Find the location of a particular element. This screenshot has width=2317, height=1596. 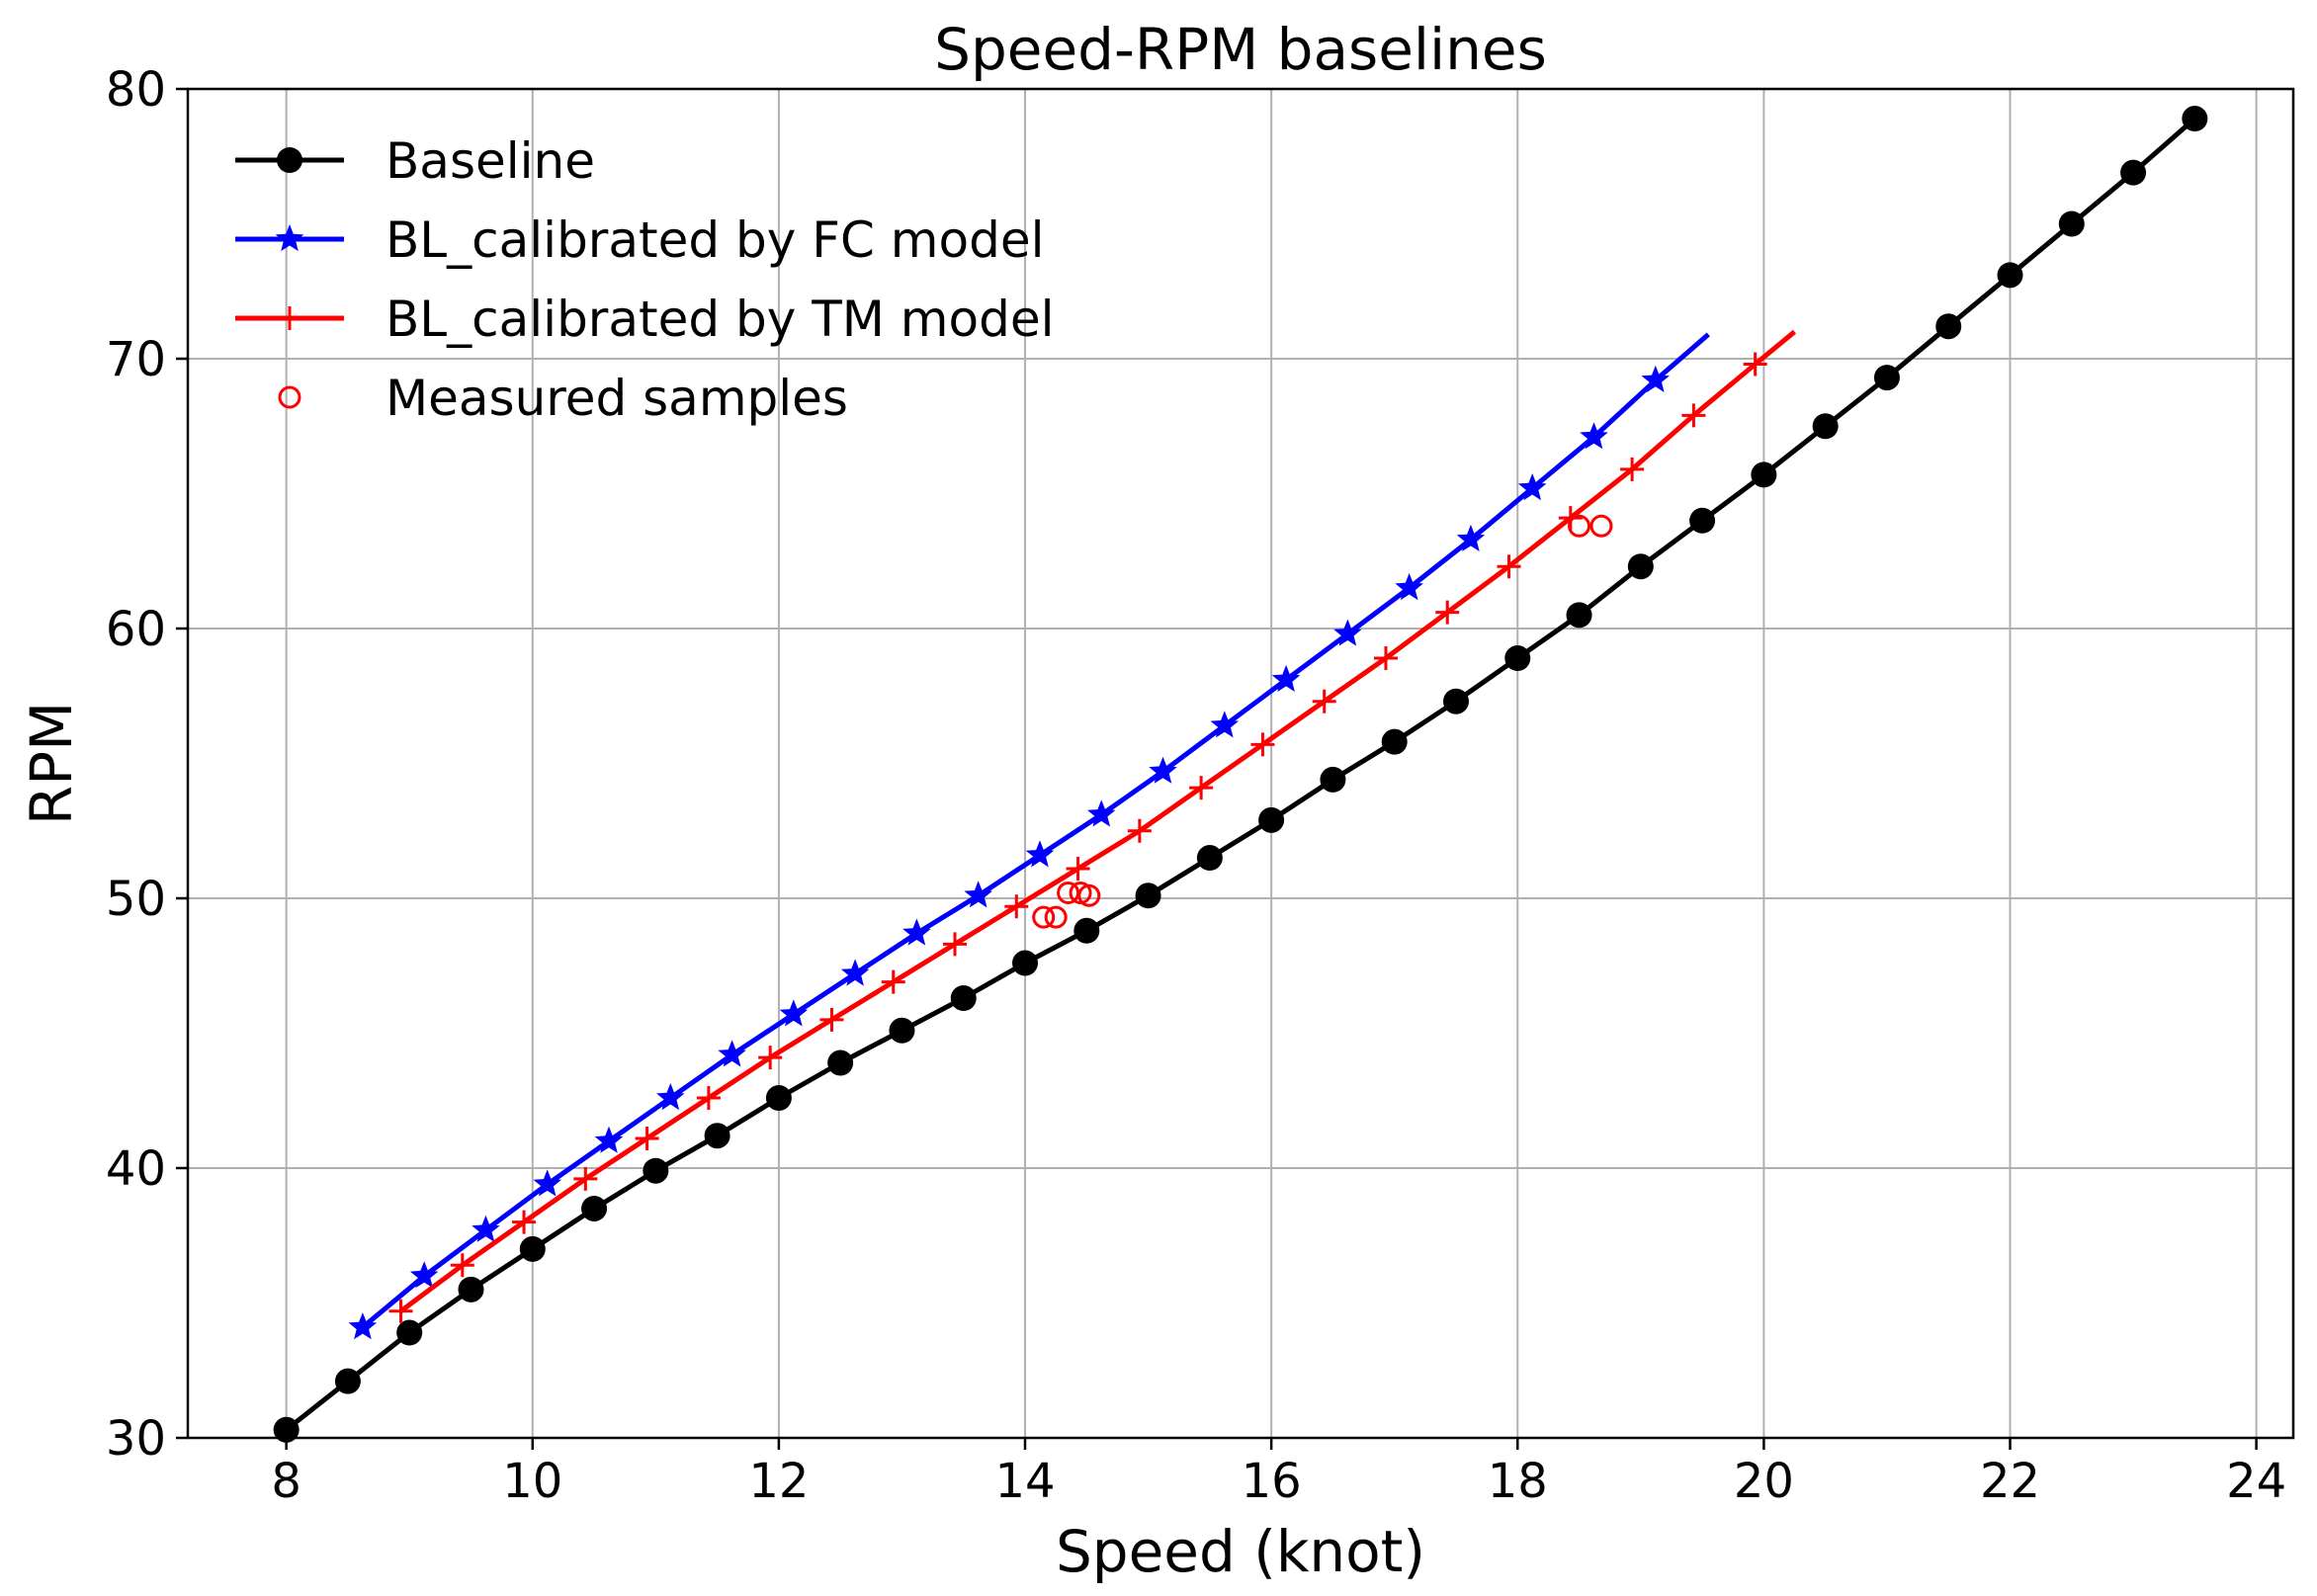

legend-entry-1: BL_calibrated by FC model is located at coordinates (639, 240).